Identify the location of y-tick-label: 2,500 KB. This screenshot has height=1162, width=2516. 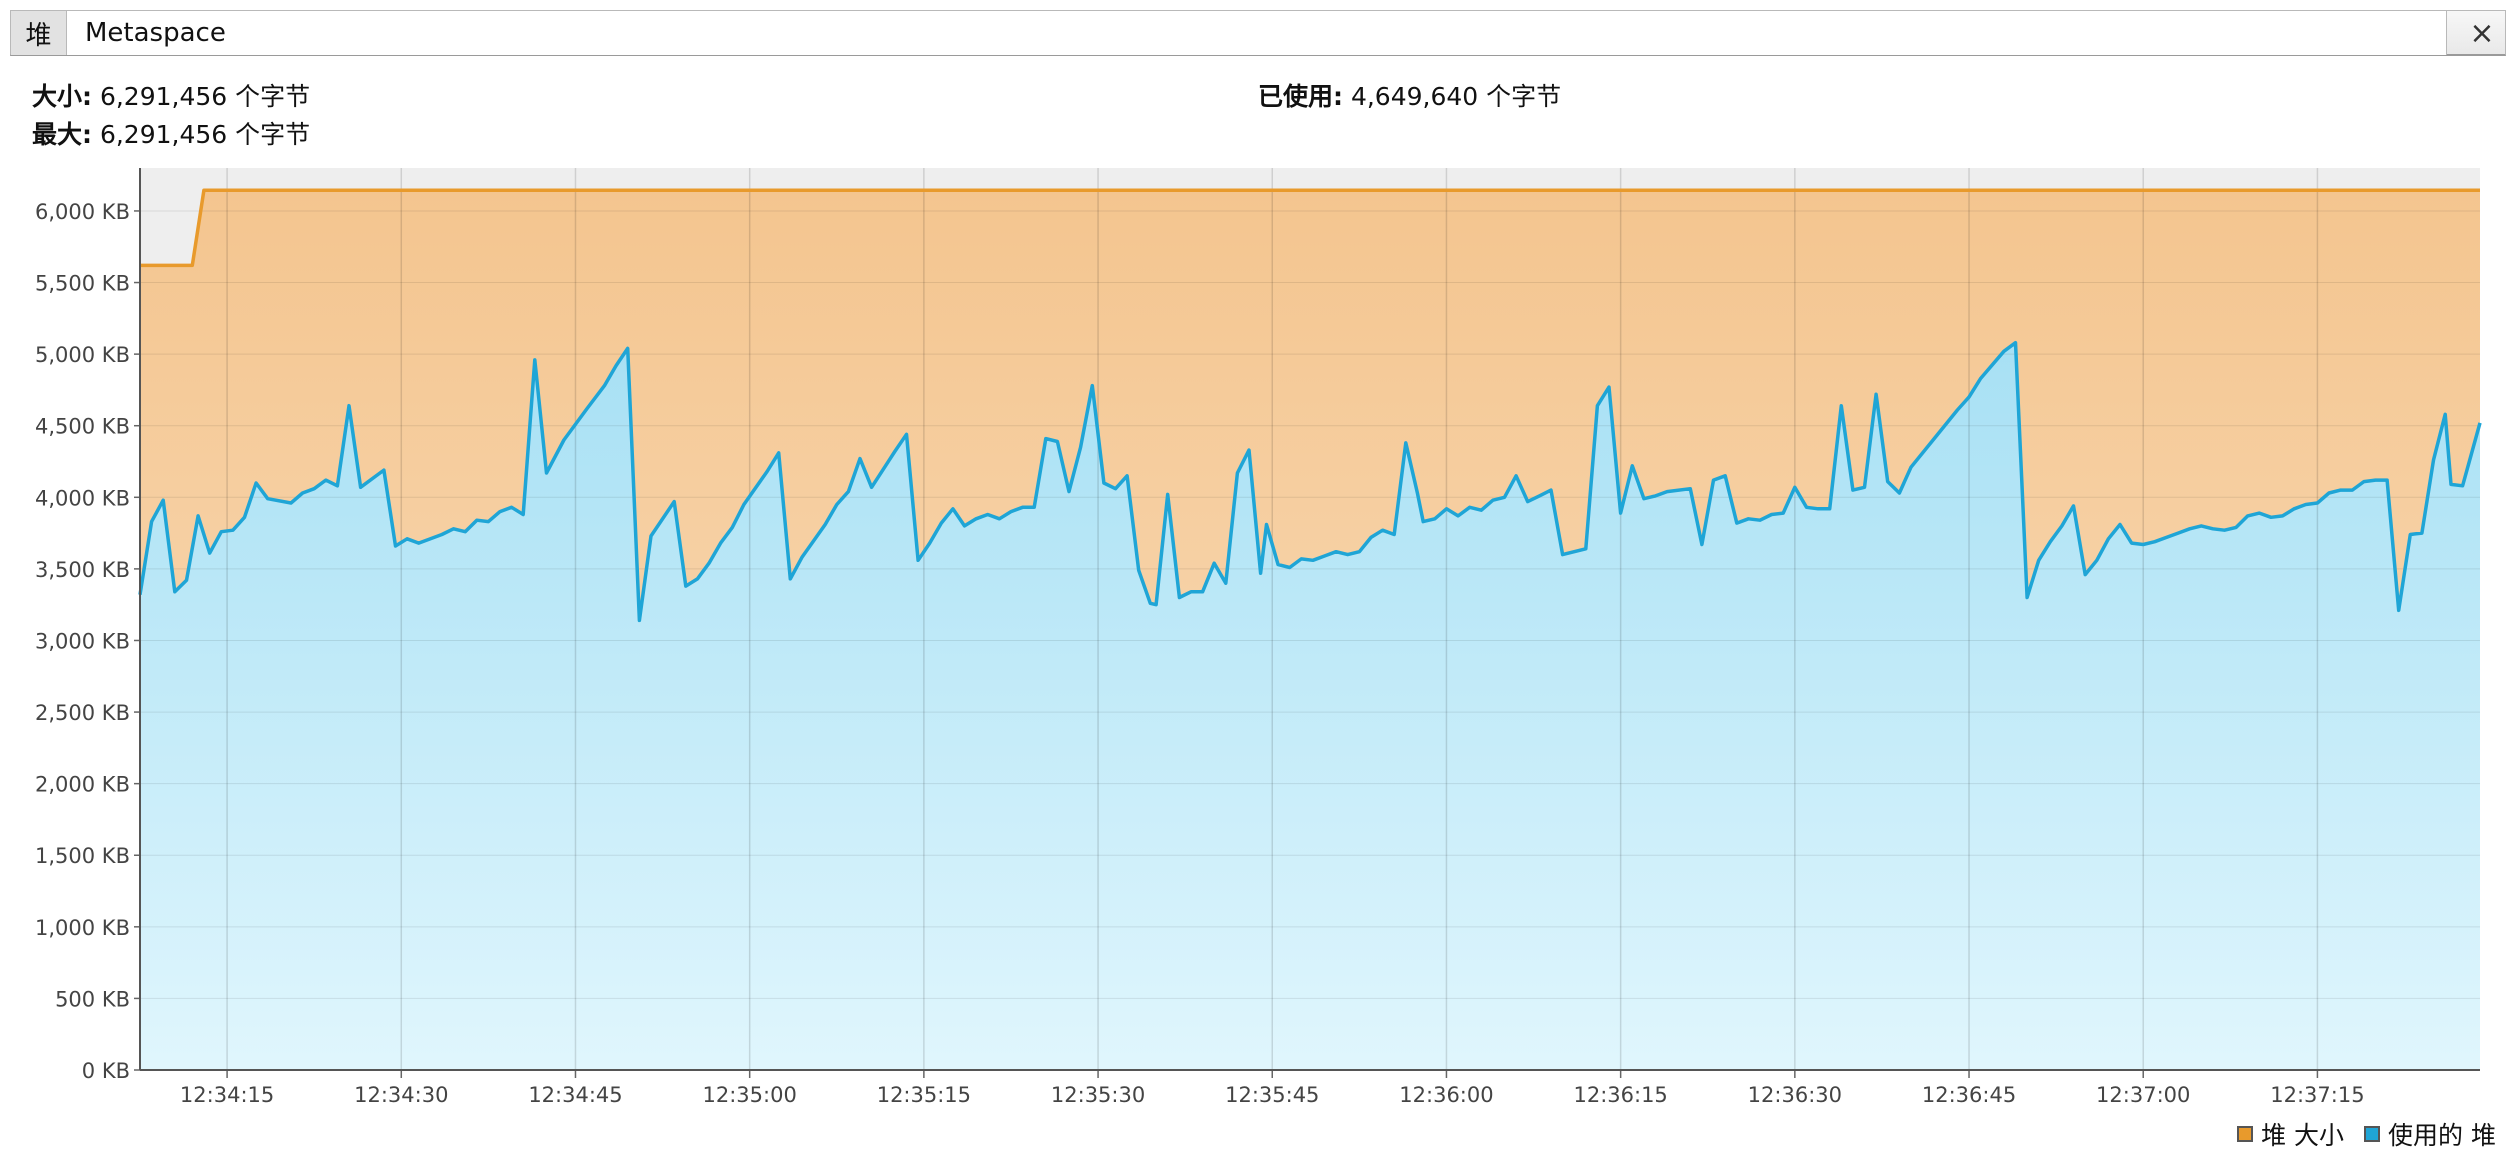
(82, 713).